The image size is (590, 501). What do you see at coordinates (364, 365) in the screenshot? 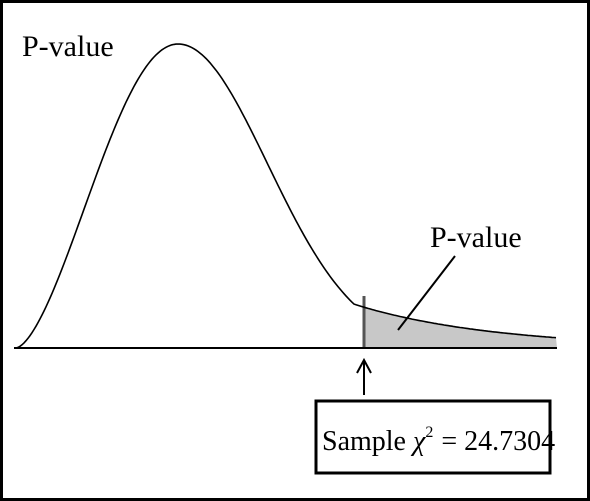
I see `statistic-arrow-head` at bounding box center [364, 365].